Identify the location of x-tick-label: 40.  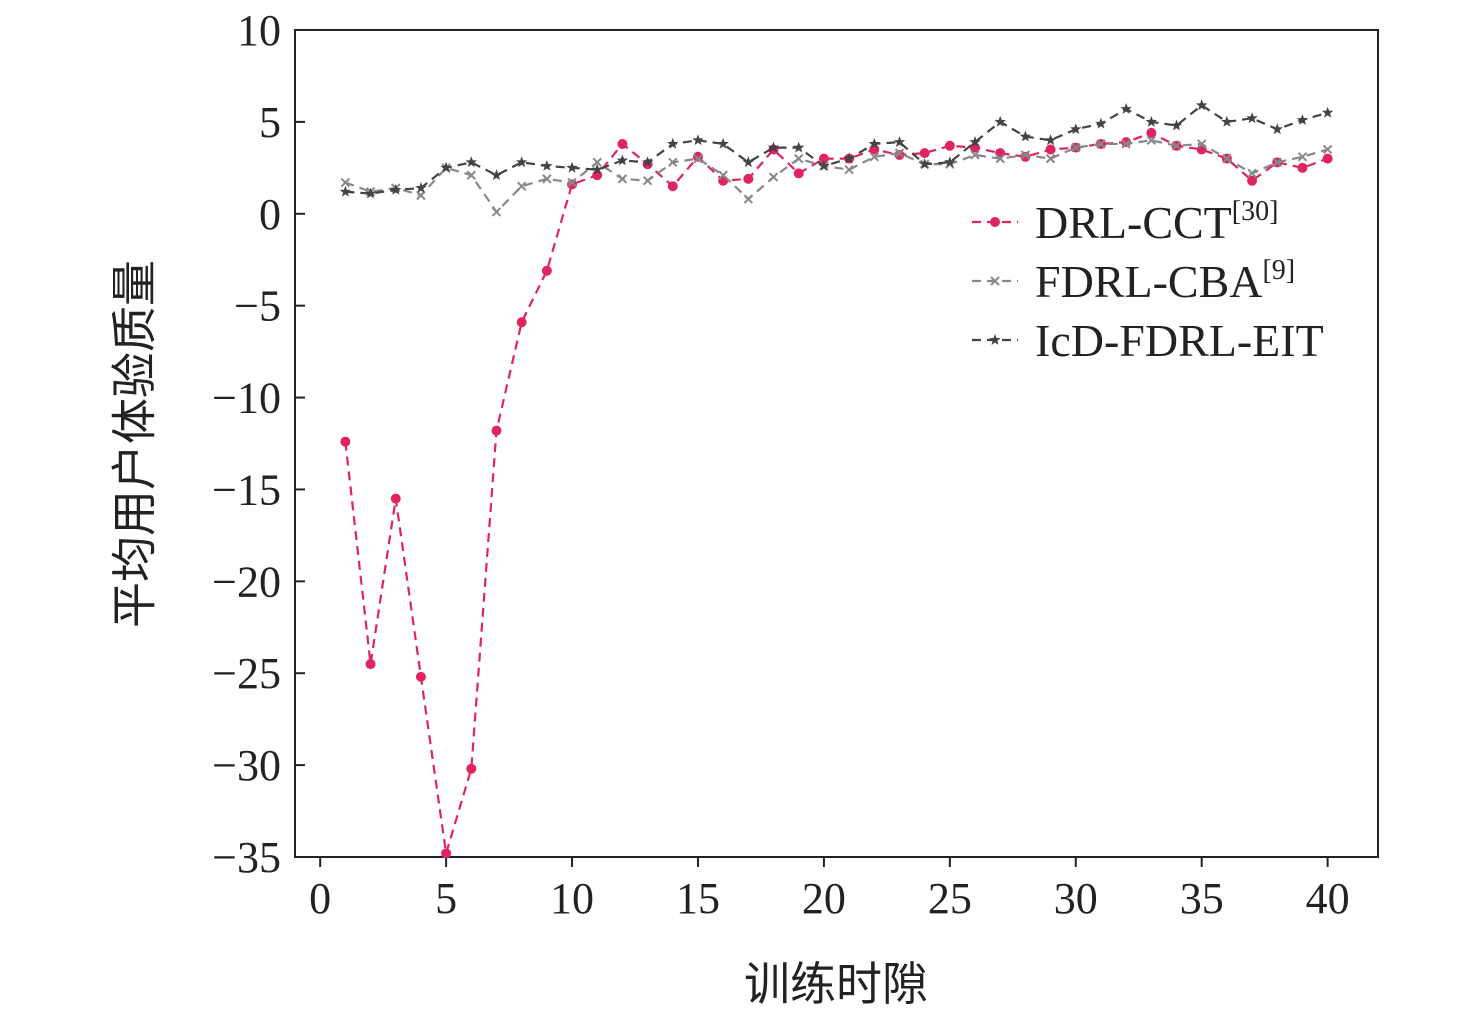
(1328, 898).